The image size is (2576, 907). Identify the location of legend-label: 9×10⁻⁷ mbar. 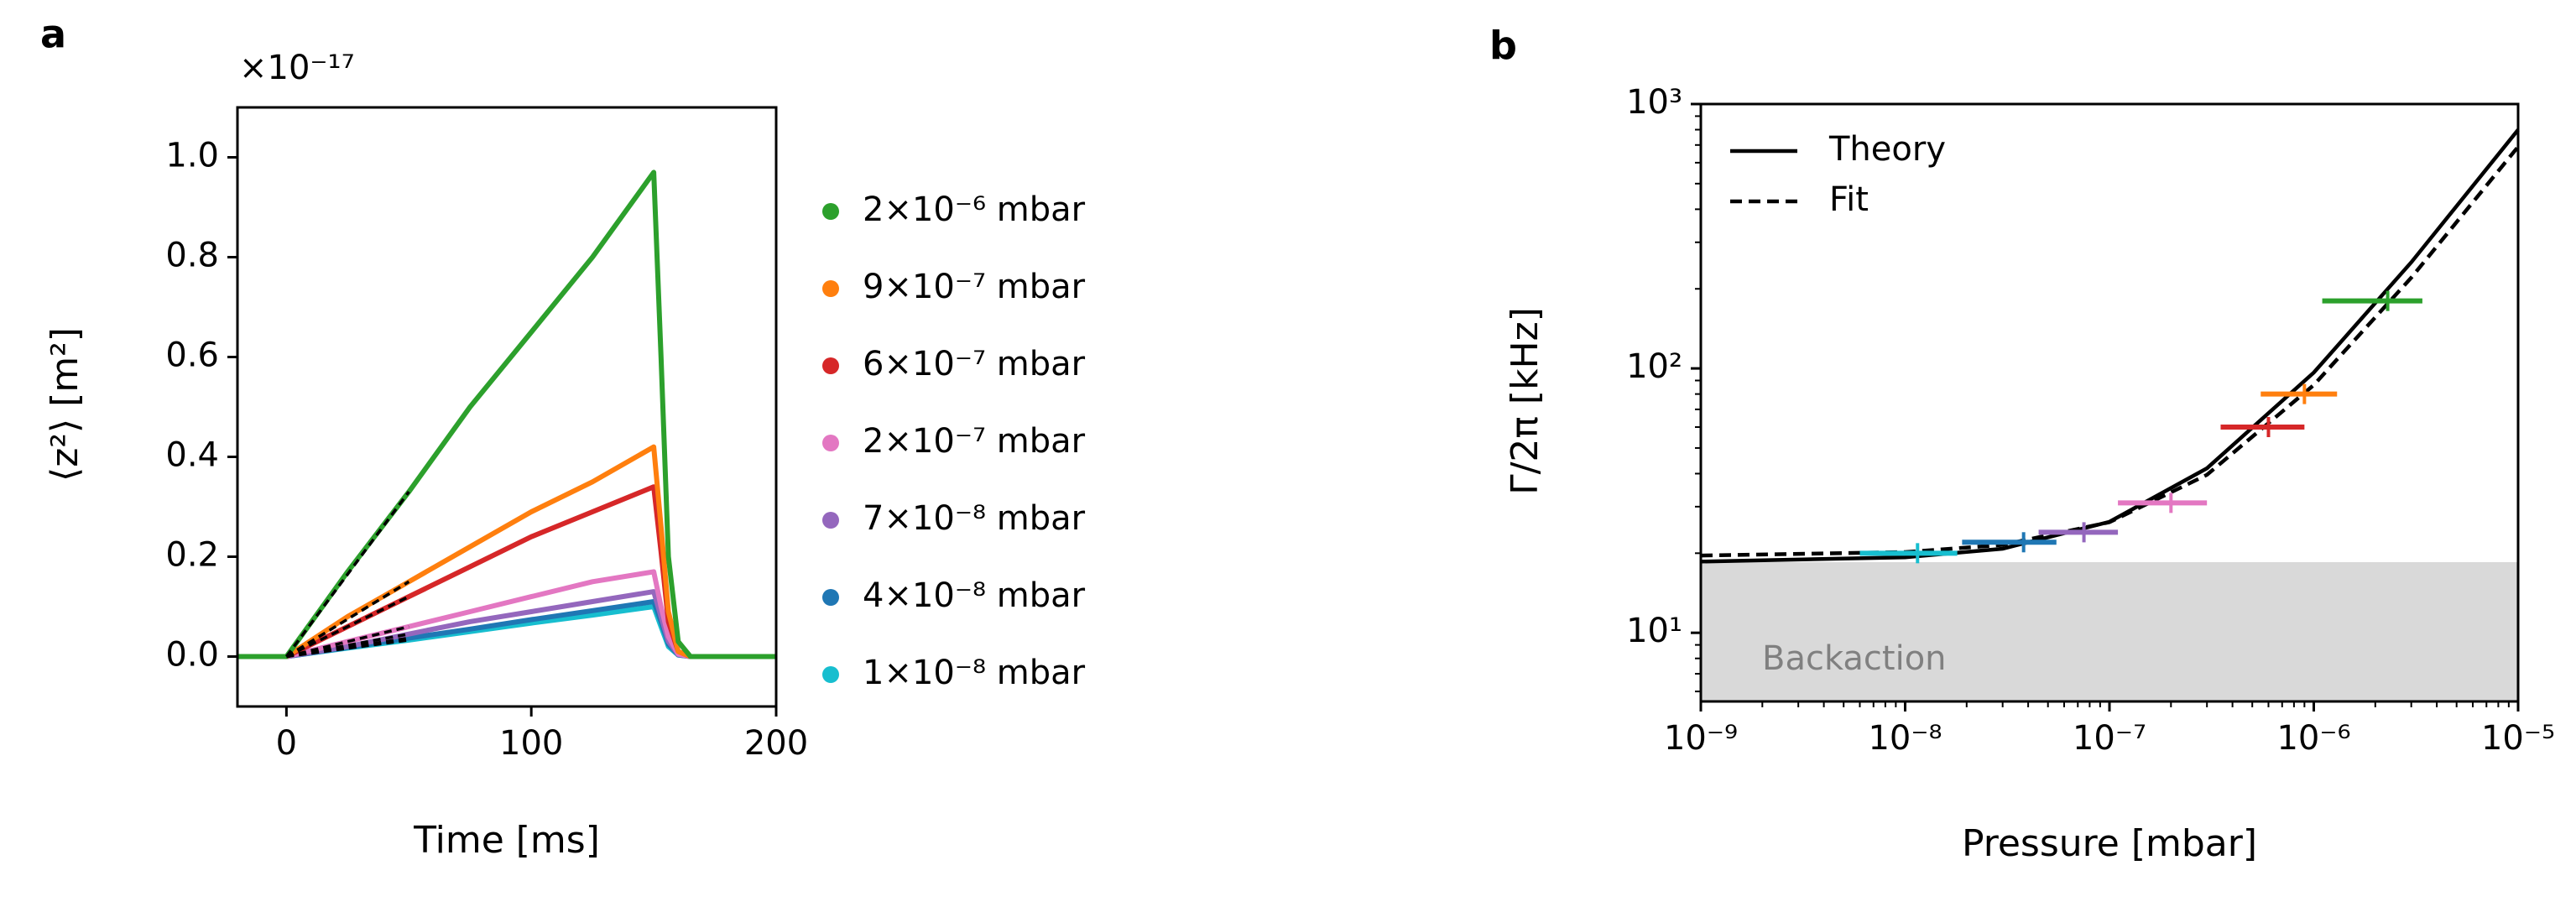
(974, 287).